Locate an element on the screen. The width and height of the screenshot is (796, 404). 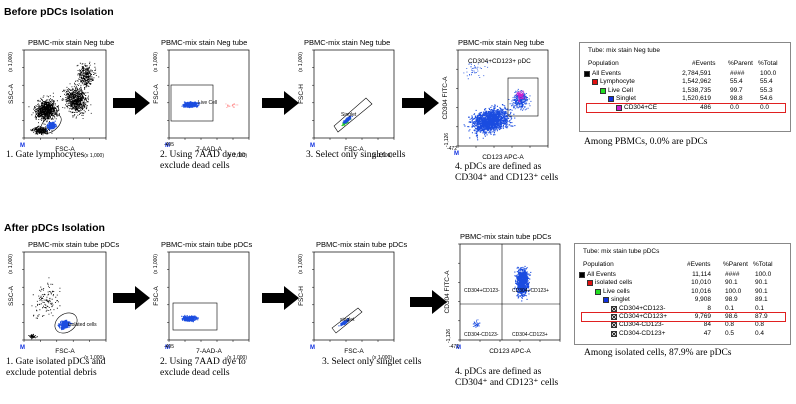
table-row: CD304-CD123- 84 0.8 0.8 is located at coordinates (682, 325).